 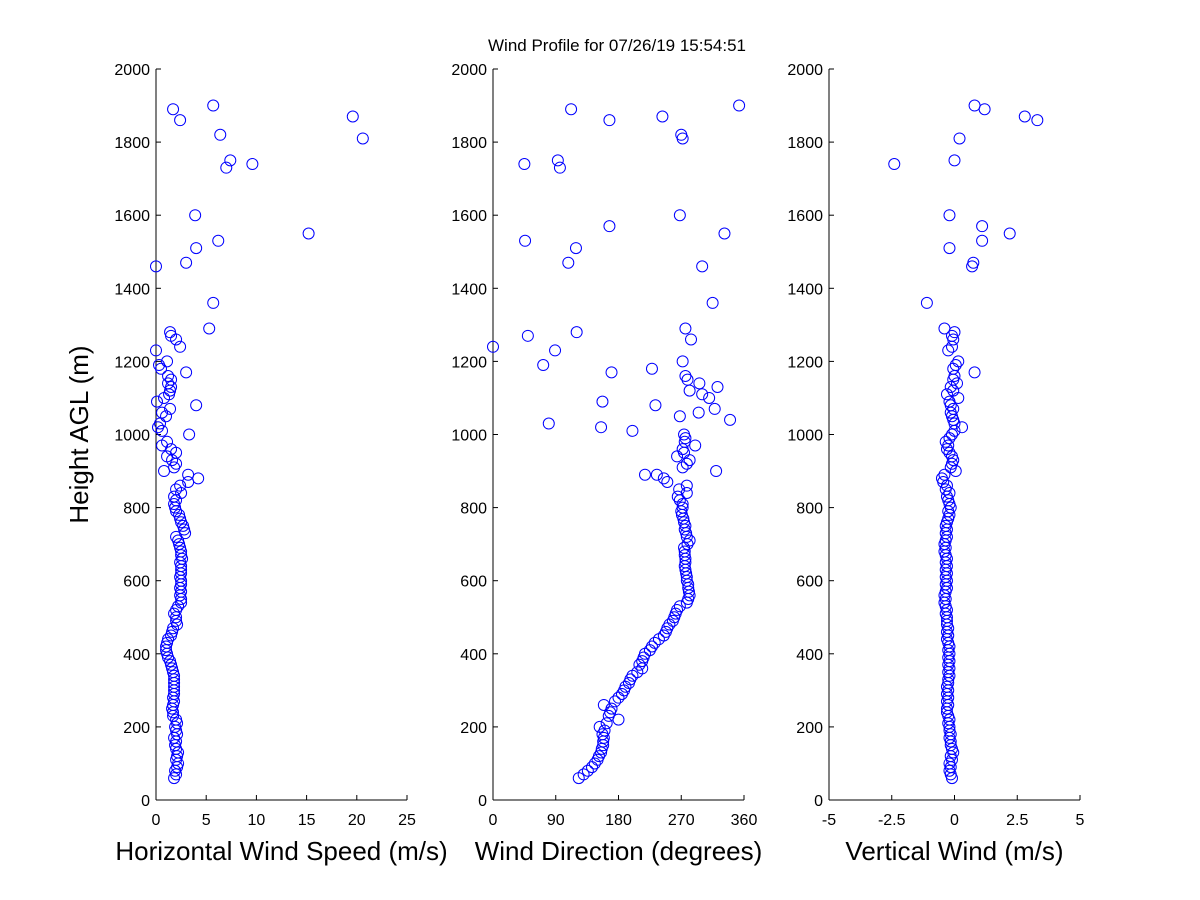 What do you see at coordinates (469, 70) in the screenshot?
I see `y-tick-label: 2000` at bounding box center [469, 70].